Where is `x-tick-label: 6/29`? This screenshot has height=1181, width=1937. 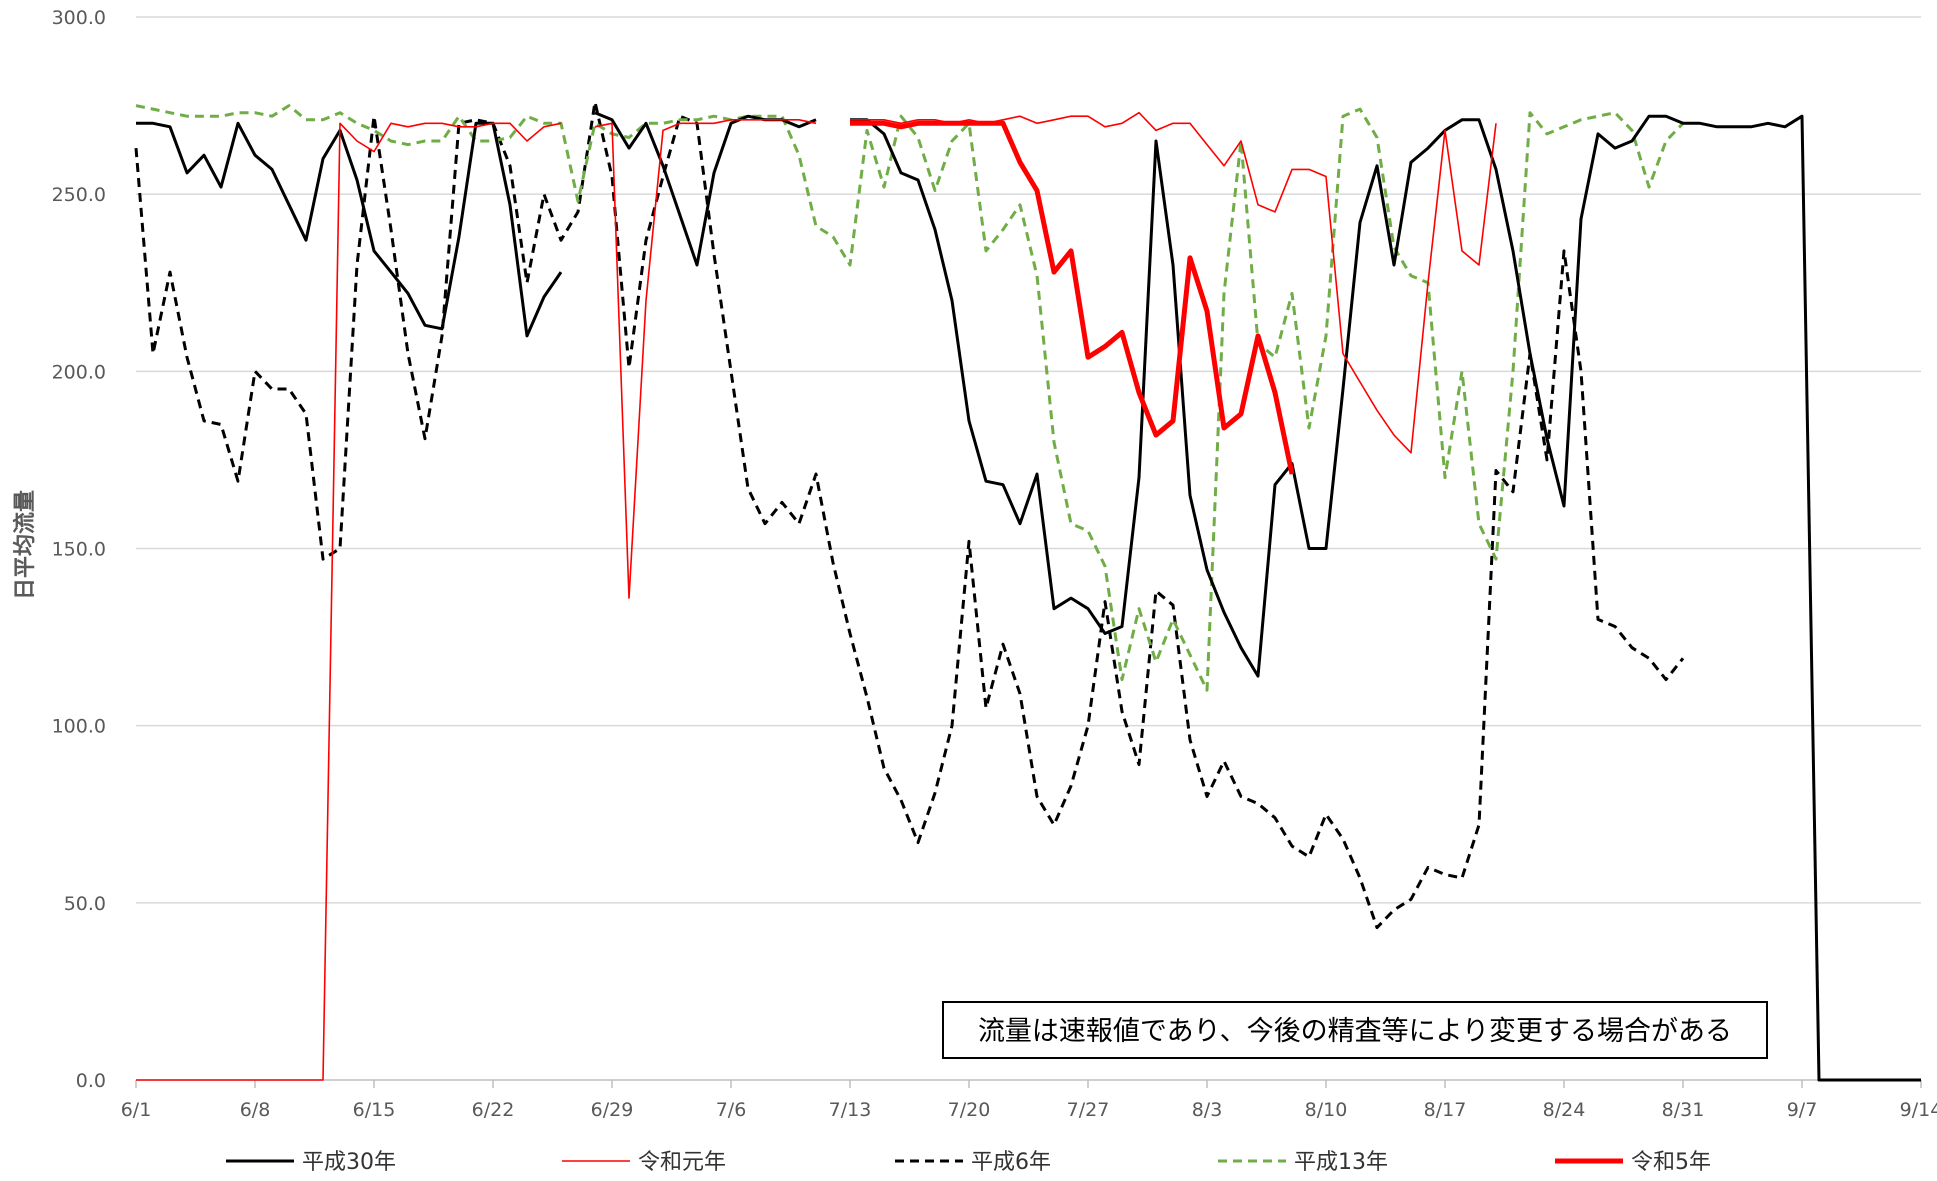 x-tick-label: 6/29 is located at coordinates (612, 1110).